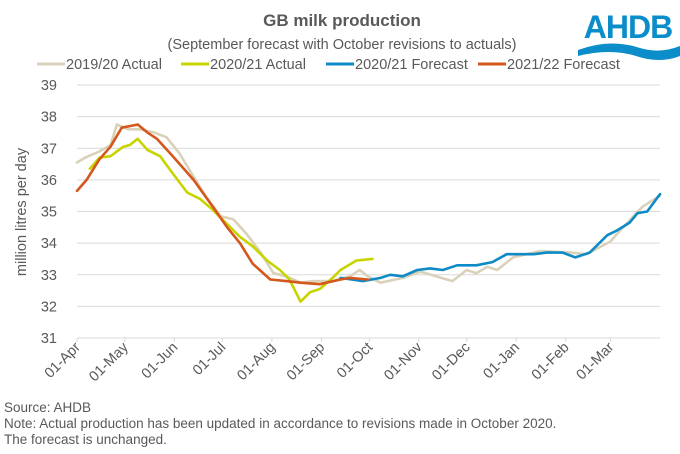 The height and width of the screenshot is (454, 680). What do you see at coordinates (629, 51) in the screenshot?
I see `logo-wave-icon` at bounding box center [629, 51].